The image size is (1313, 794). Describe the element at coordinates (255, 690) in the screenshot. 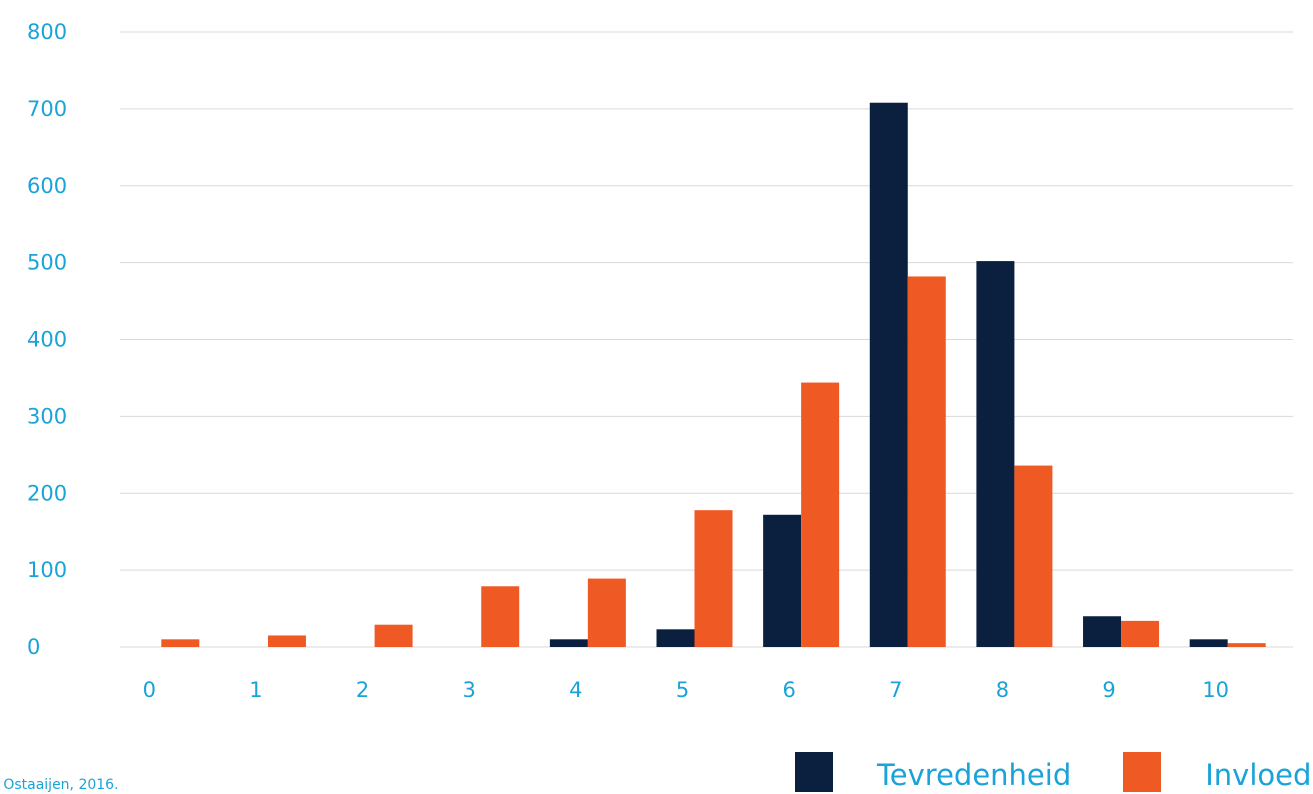

I see `x-tick-label-1: 1` at that location.